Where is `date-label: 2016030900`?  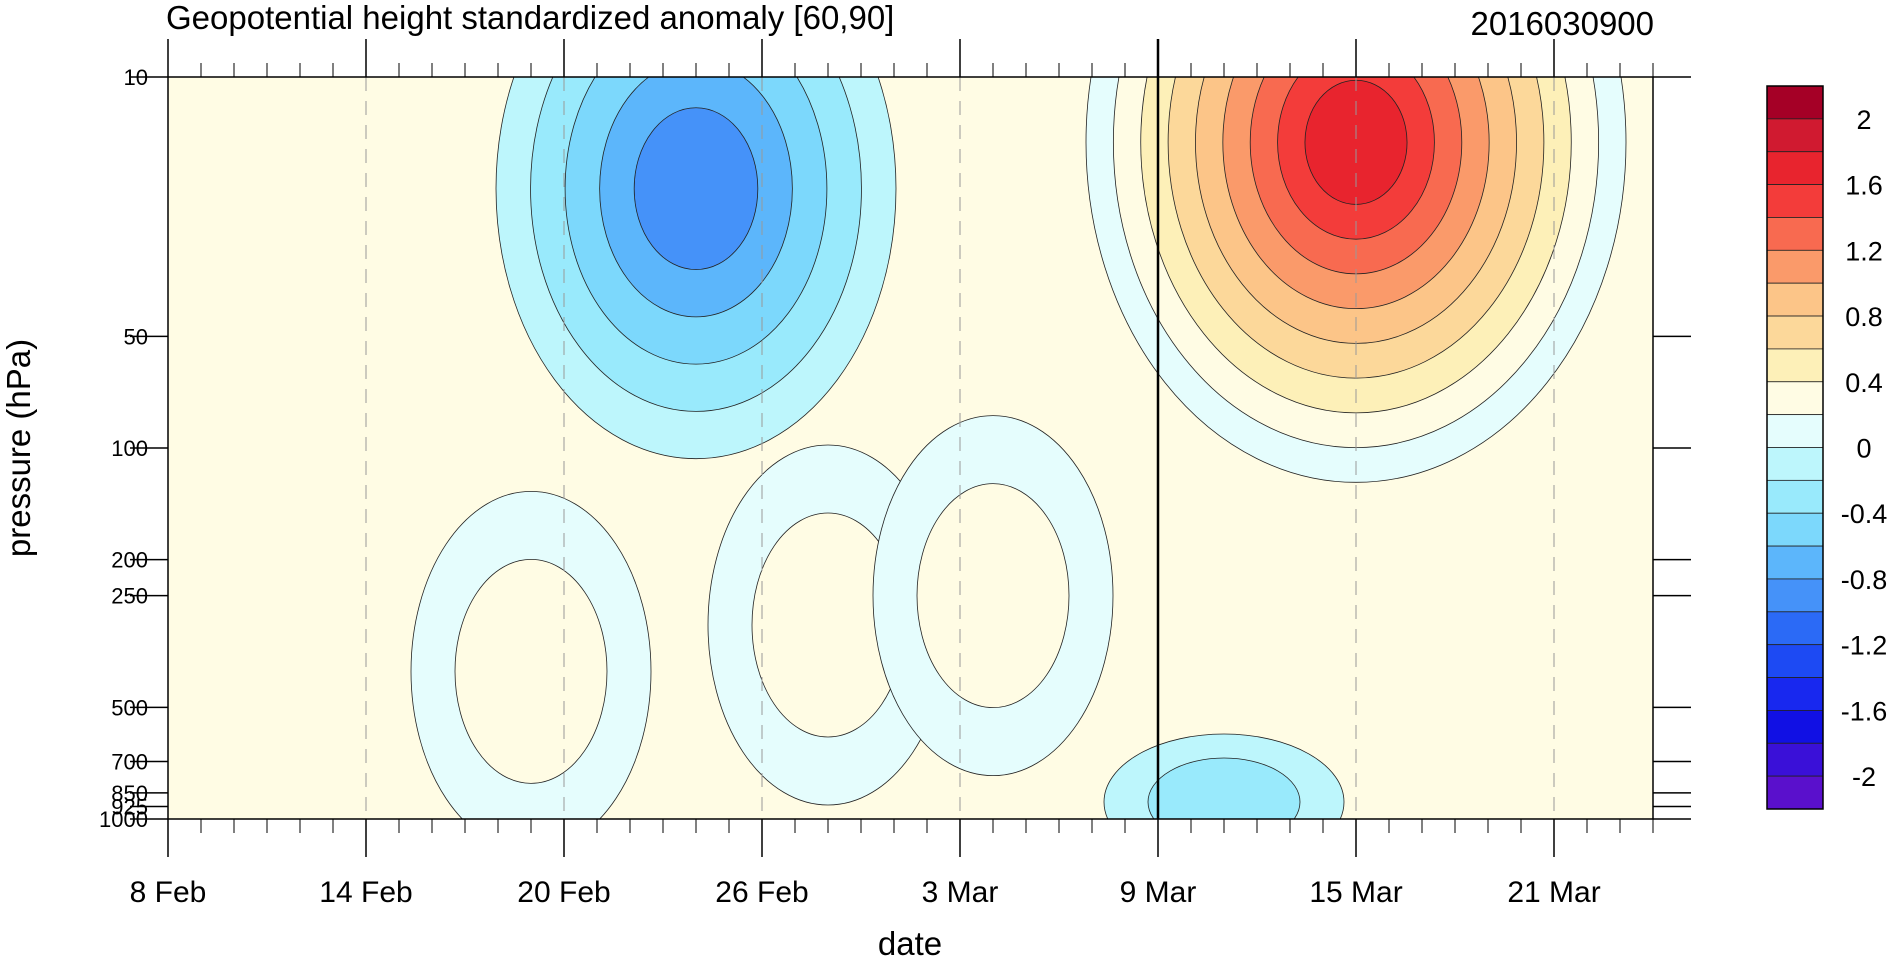
date-label: 2016030900 is located at coordinates (1562, 23).